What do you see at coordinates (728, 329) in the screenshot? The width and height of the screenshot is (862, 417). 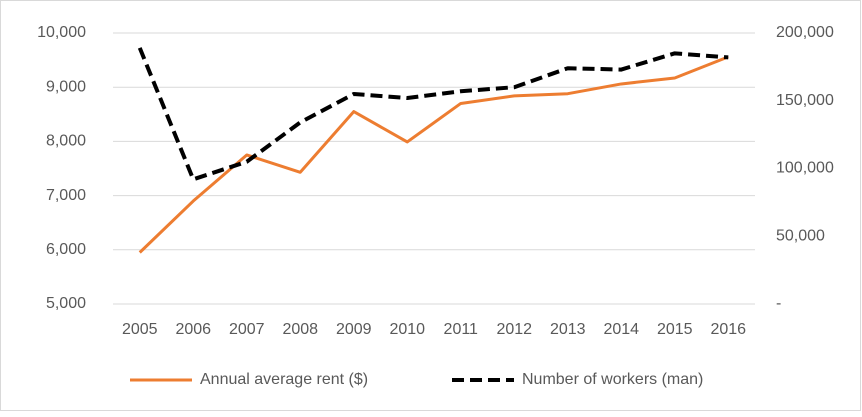 I see `x-tick-label: 2016` at bounding box center [728, 329].